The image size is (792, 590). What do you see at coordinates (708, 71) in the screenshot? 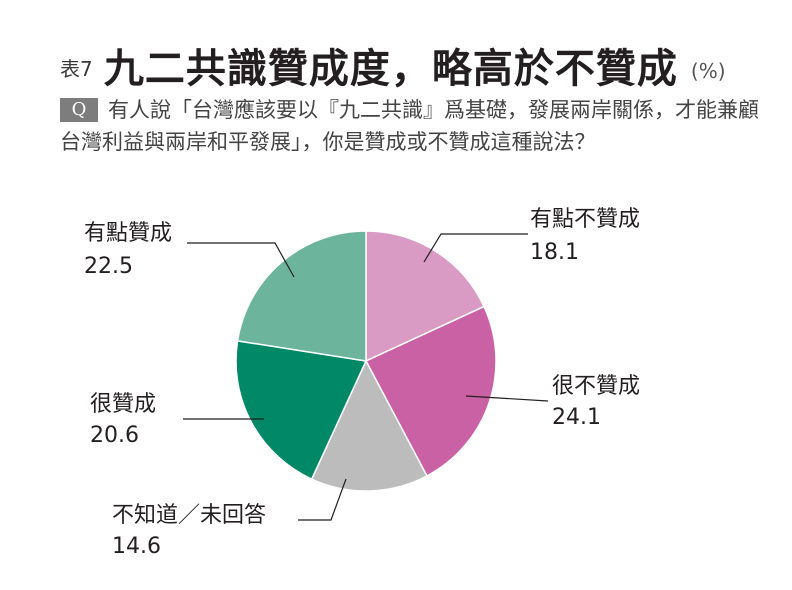
I see `unit-label: (%)` at bounding box center [708, 71].